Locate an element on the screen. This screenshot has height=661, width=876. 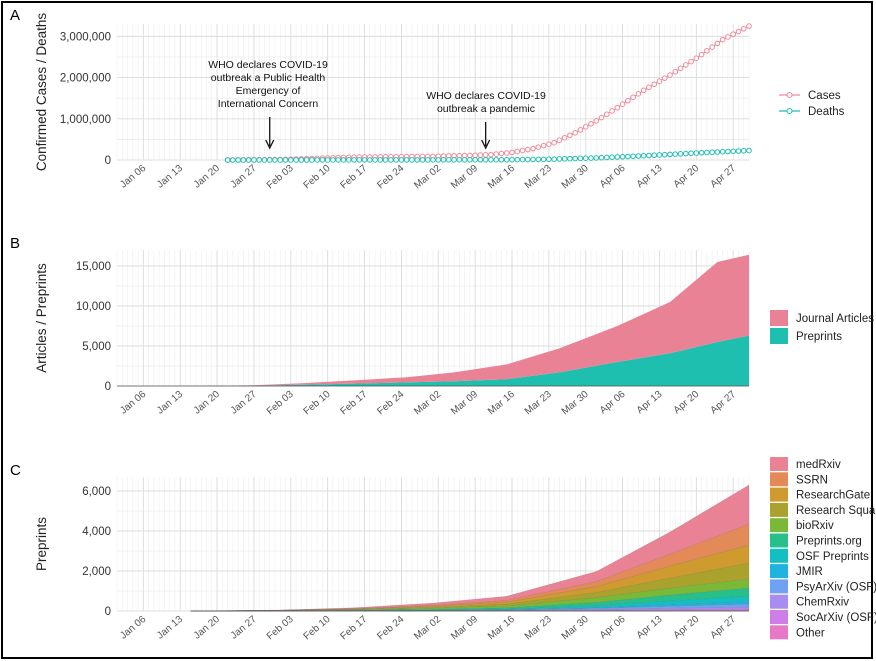
x-tick-label: Jan 27 is located at coordinates (244, 177).